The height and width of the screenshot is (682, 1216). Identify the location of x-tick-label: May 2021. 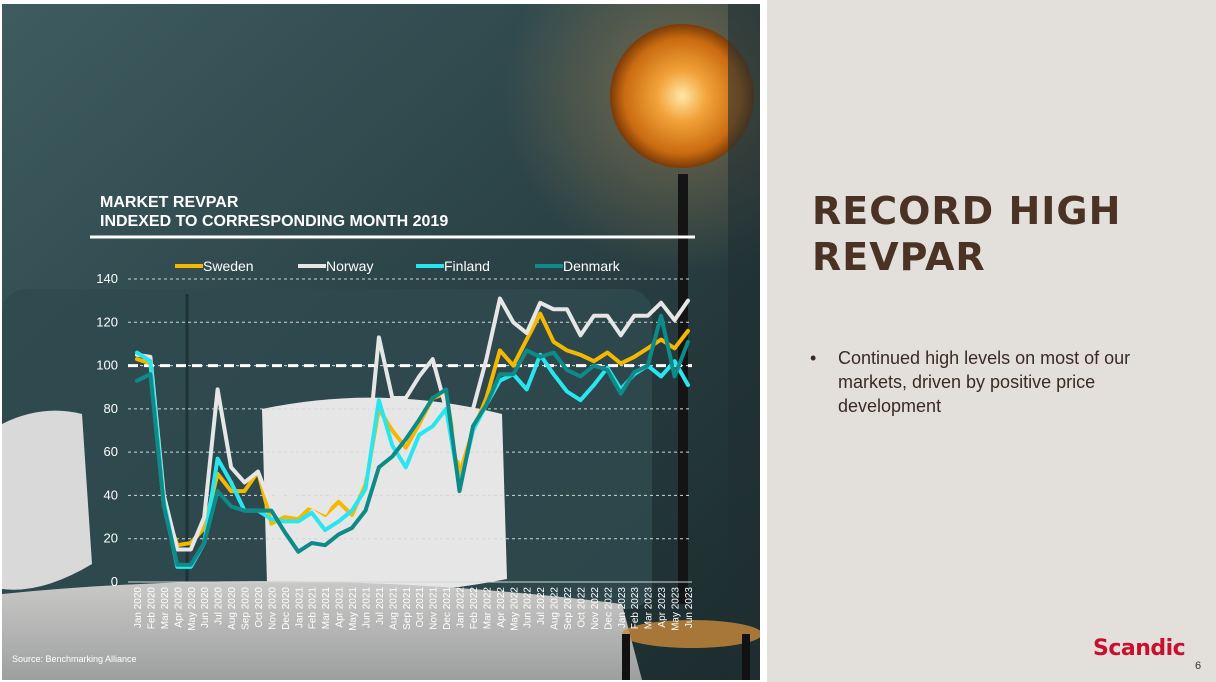
(353, 609).